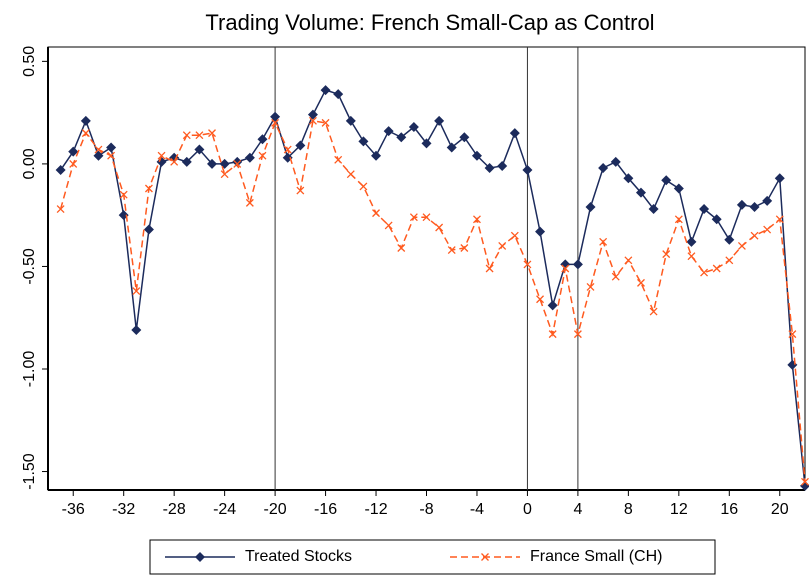  Describe the element at coordinates (577, 509) in the screenshot. I see `x-tick-label: 4` at that location.